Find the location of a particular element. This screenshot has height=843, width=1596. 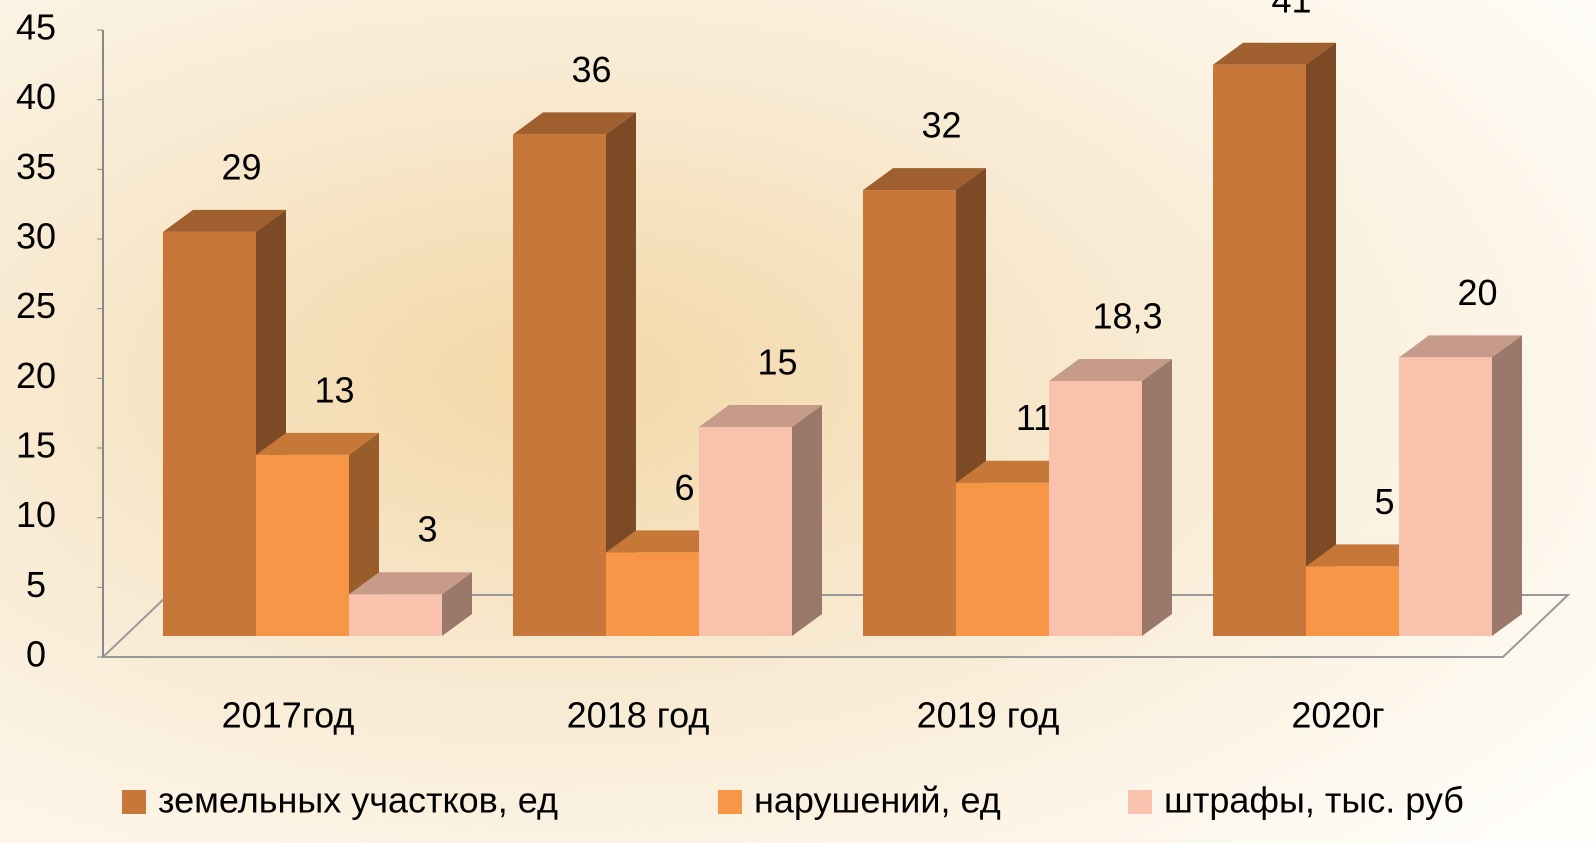

legend-label: земельных участков, ед is located at coordinates (358, 800).